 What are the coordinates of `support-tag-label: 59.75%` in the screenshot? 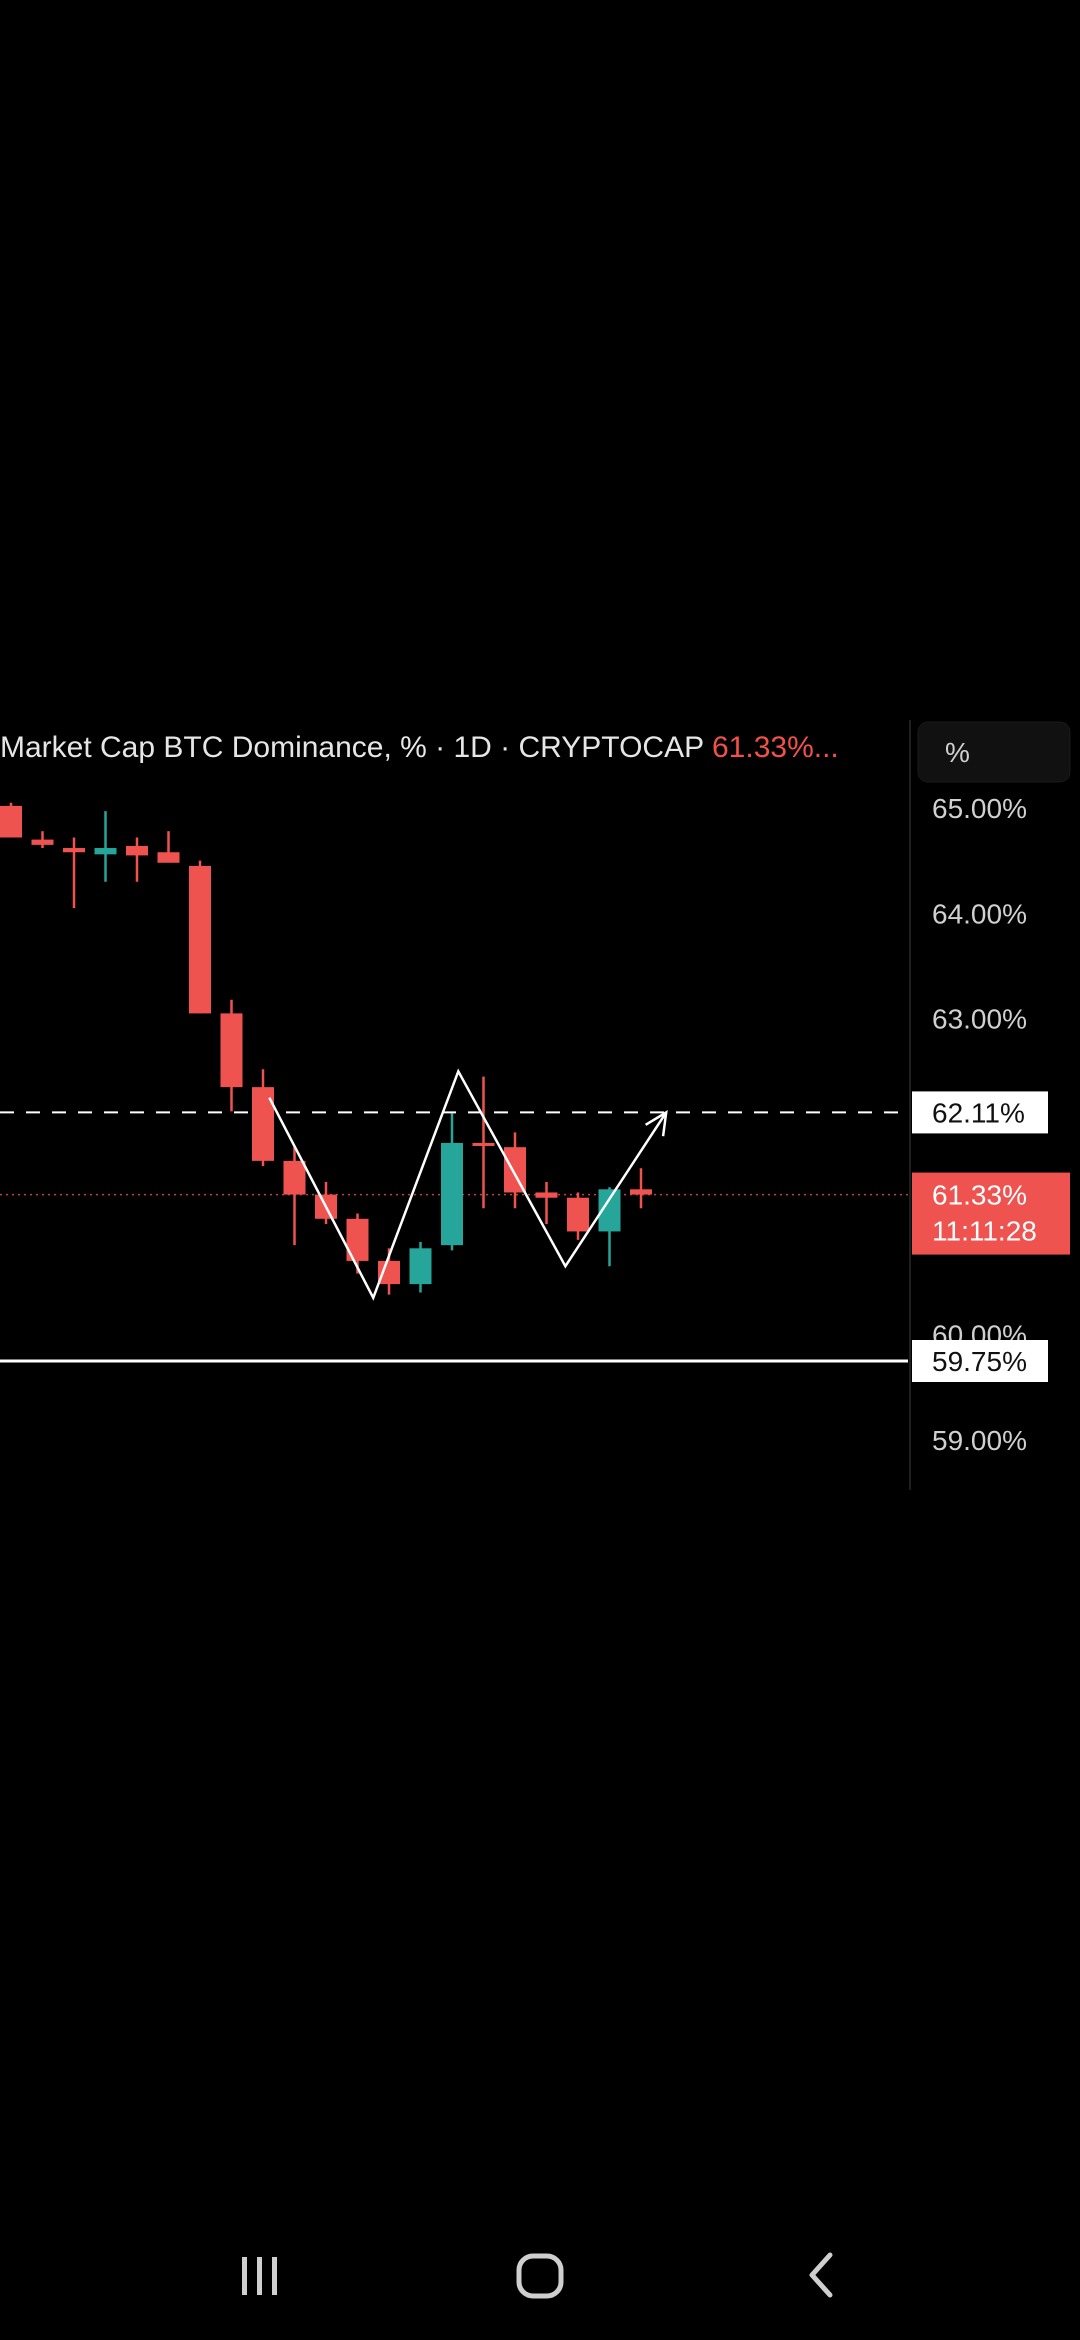 It's located at (979, 1361).